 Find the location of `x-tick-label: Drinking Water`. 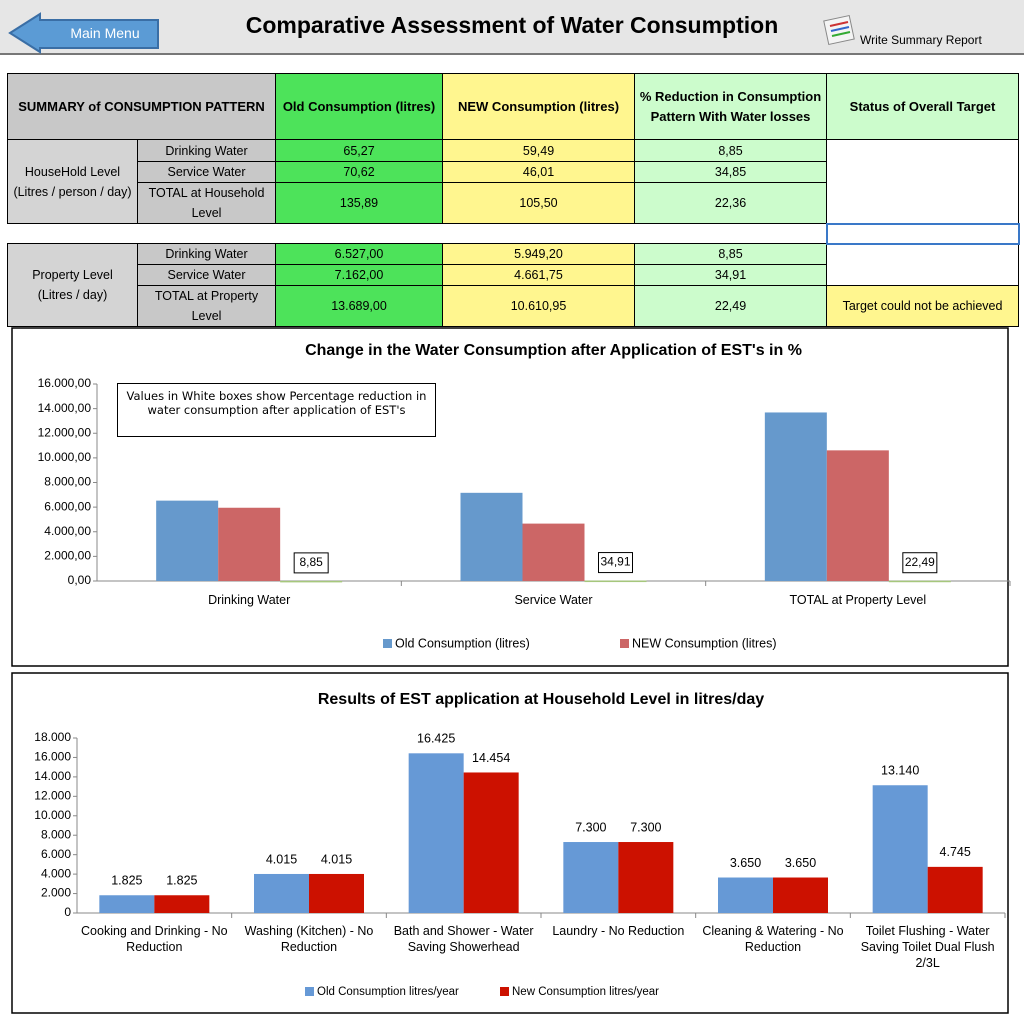

x-tick-label: Drinking Water is located at coordinates (249, 600).